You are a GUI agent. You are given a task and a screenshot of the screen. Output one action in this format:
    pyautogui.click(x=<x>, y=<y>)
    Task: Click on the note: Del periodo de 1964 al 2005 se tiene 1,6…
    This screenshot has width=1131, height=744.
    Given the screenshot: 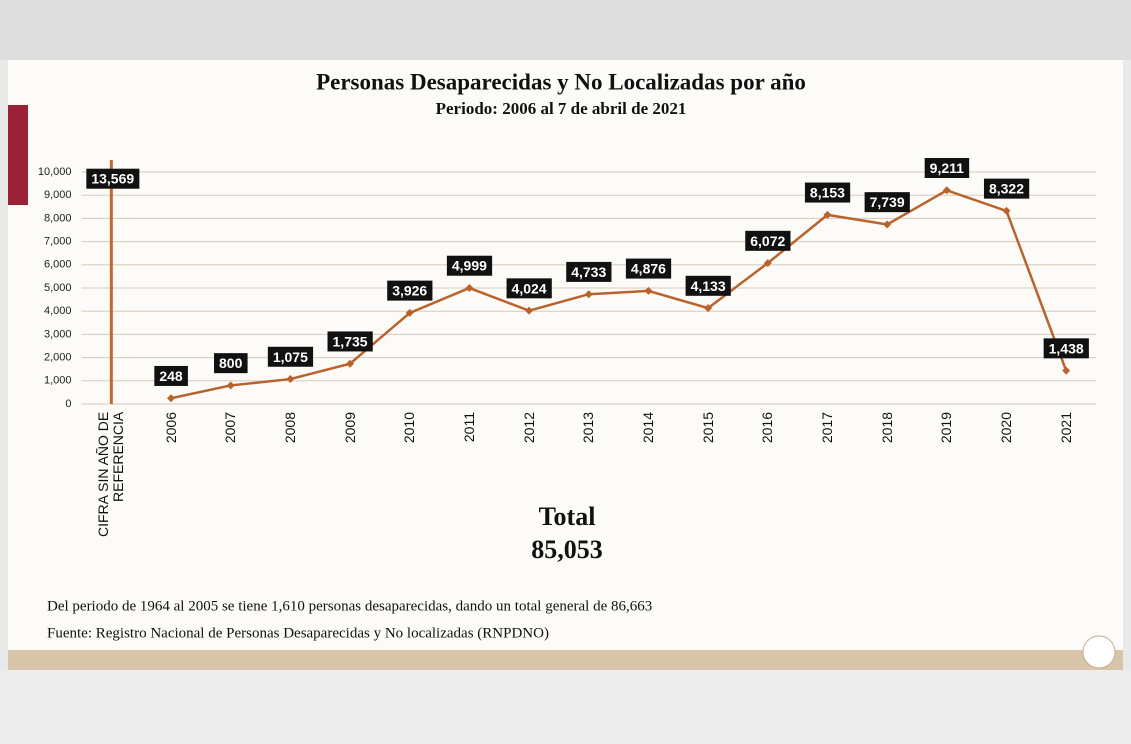 What is the action you would take?
    pyautogui.click(x=349, y=606)
    